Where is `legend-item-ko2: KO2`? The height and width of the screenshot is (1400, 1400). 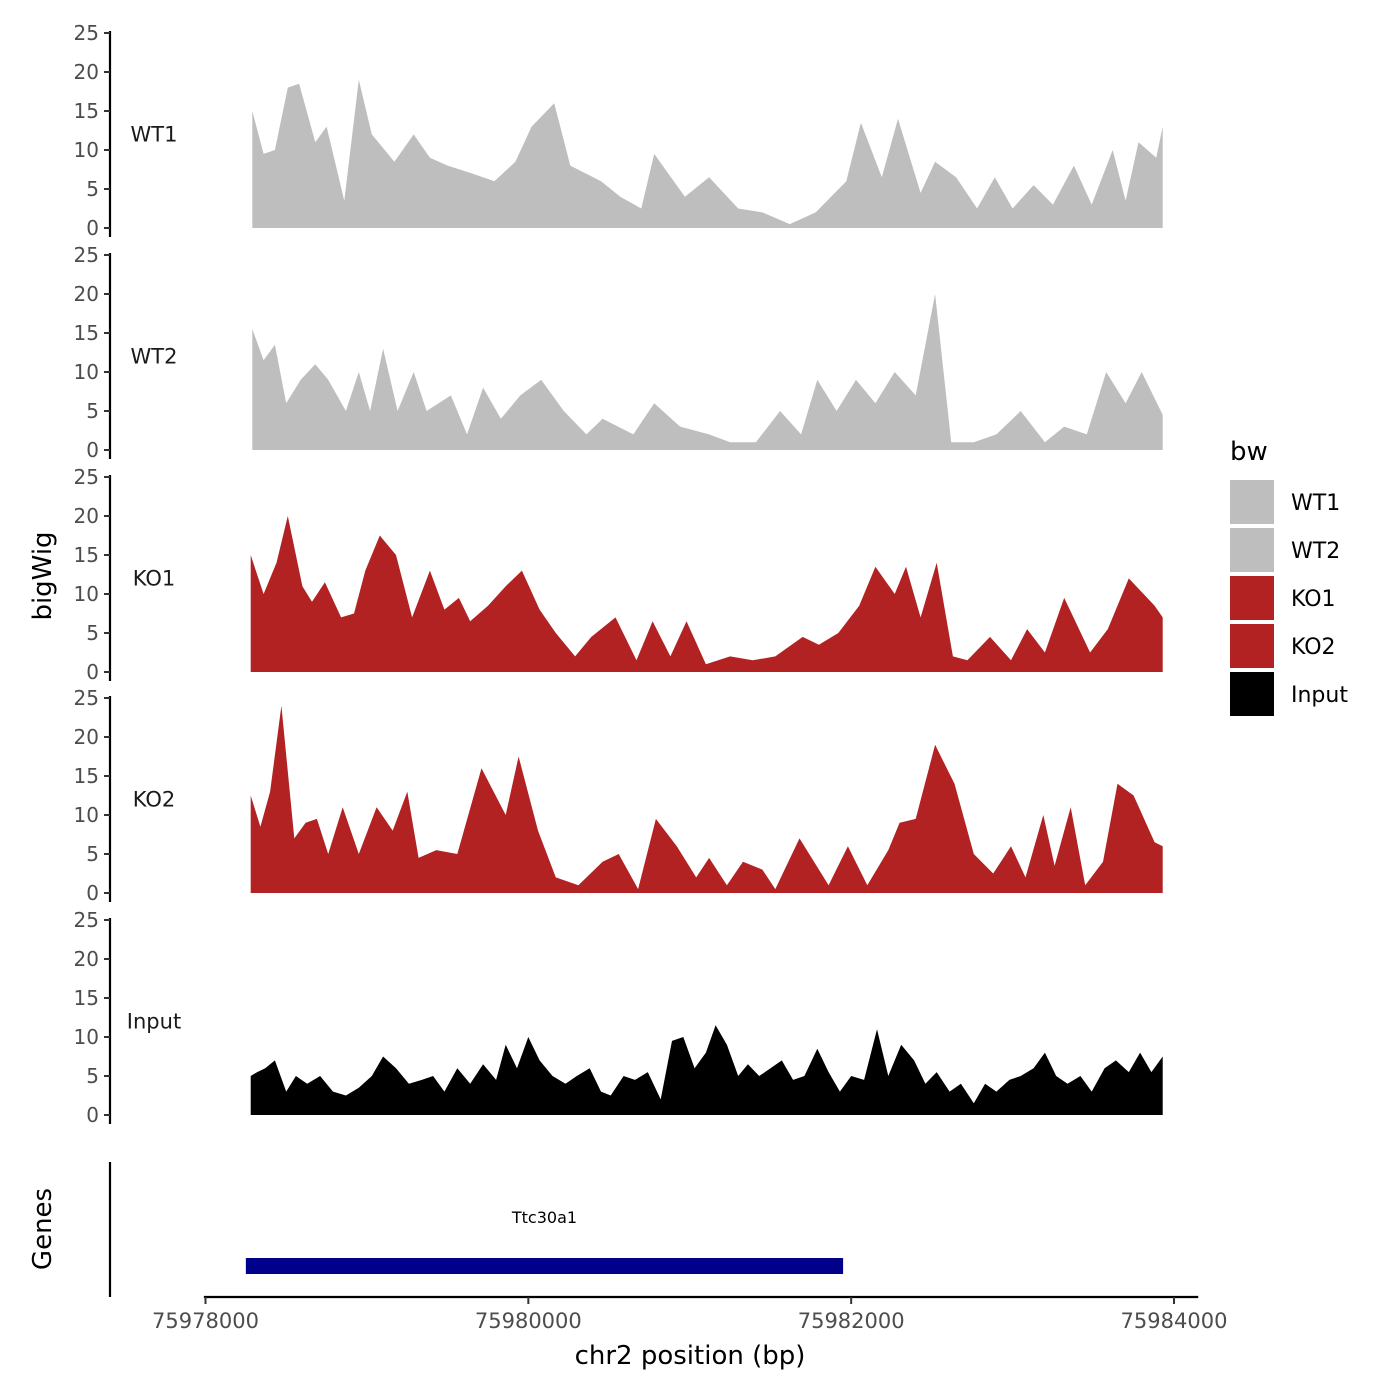
legend-item-ko2: KO2 is located at coordinates (1283, 646).